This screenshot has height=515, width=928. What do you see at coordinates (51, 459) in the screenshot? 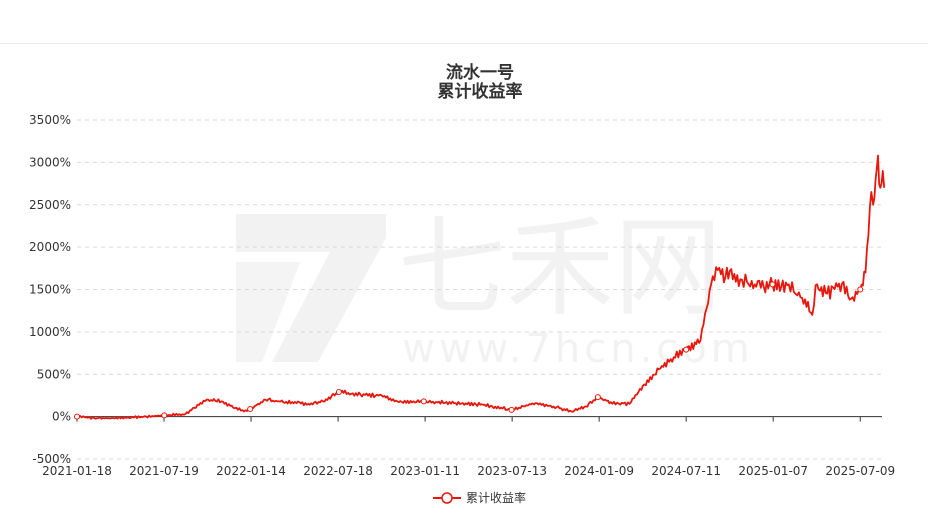
I see `y-tick-label: -500%` at bounding box center [51, 459].